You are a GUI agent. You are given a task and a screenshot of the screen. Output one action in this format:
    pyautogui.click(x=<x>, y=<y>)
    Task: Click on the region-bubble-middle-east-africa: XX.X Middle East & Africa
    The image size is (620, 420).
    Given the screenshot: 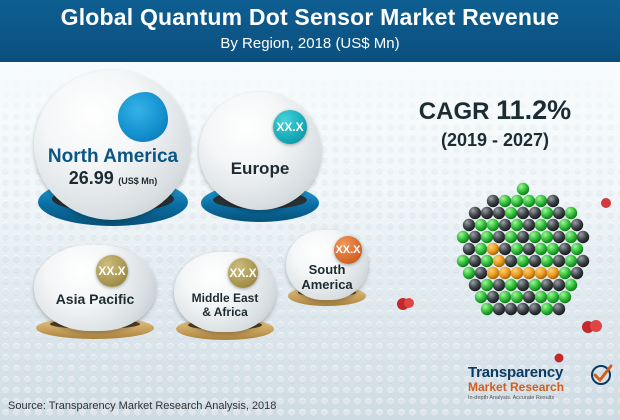 What is the action you would take?
    pyautogui.click(x=225, y=299)
    